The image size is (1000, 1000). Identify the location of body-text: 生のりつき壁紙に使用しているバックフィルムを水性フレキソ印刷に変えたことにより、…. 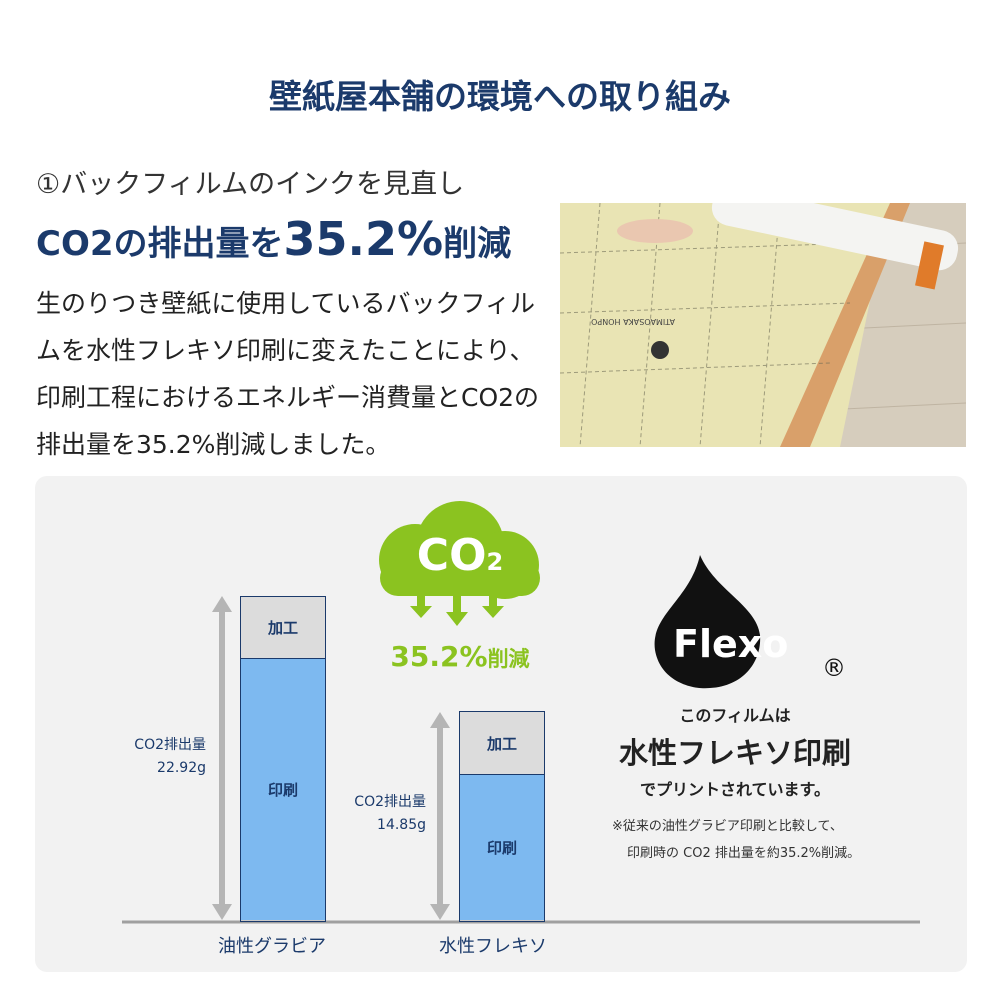
(288, 374).